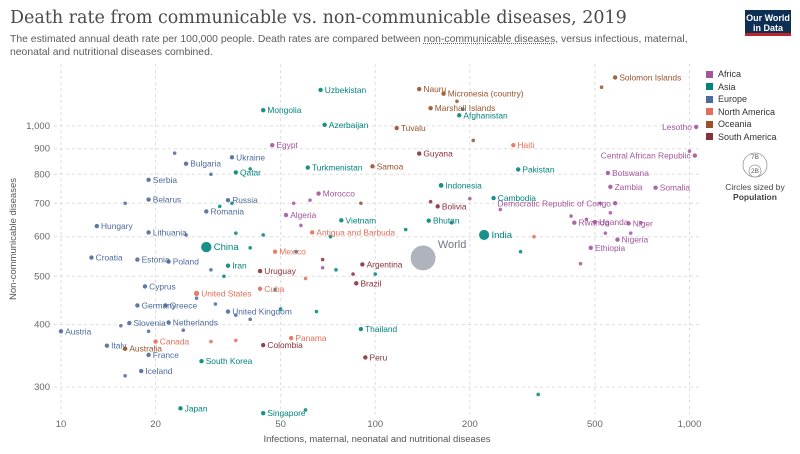 This screenshot has height=454, width=800. I want to click on data-point-united-kingdom, so click(228, 311).